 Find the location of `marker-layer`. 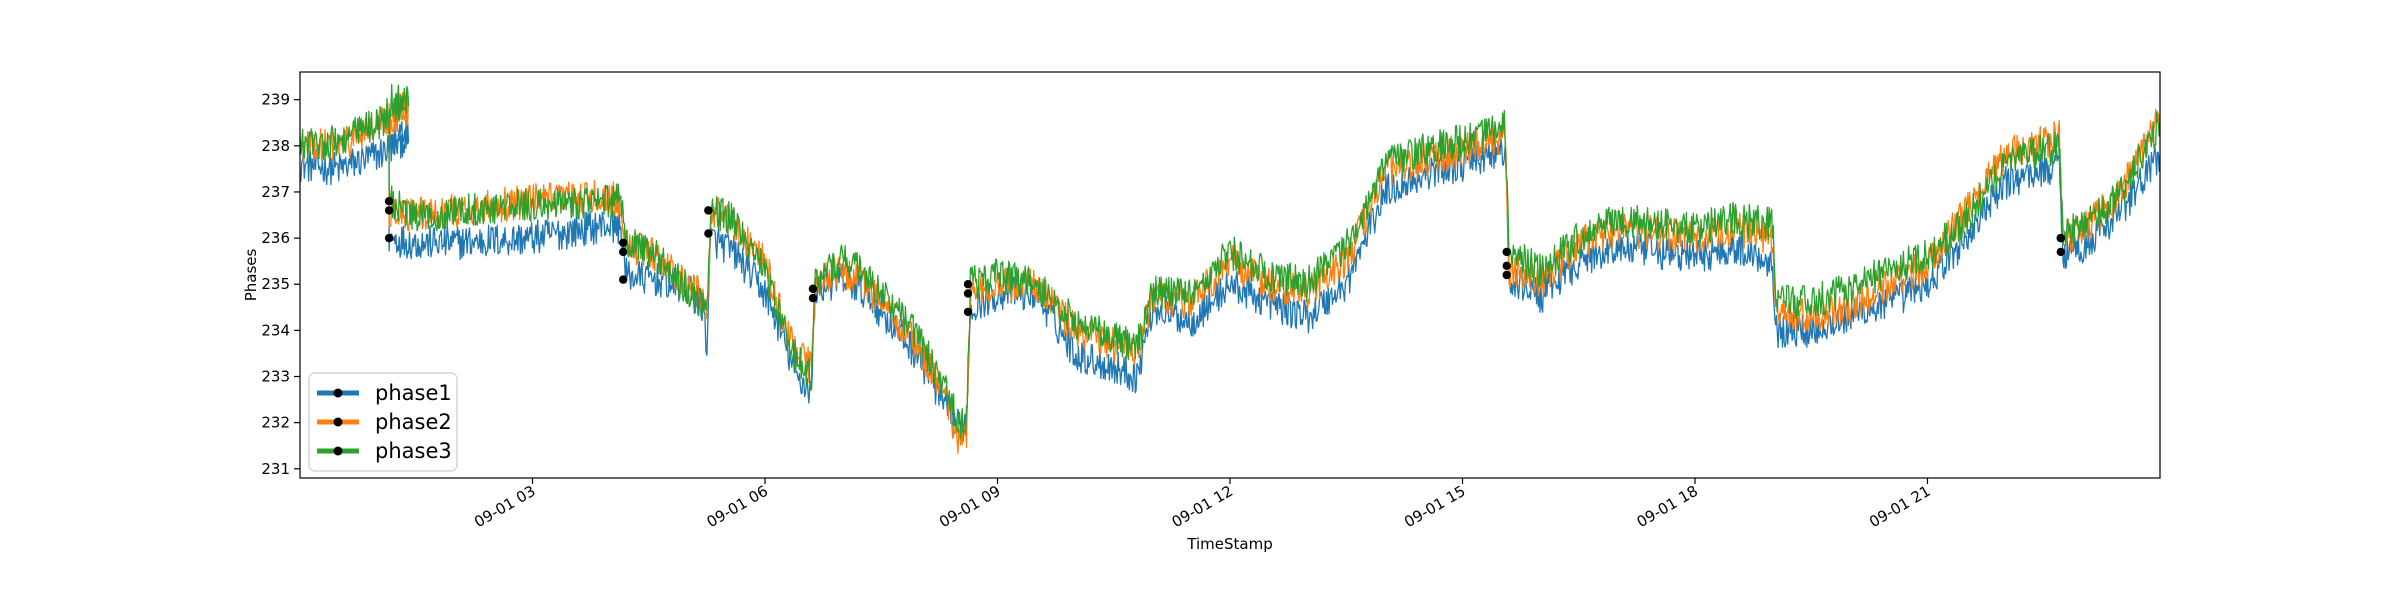

marker-layer is located at coordinates (1224, 257).